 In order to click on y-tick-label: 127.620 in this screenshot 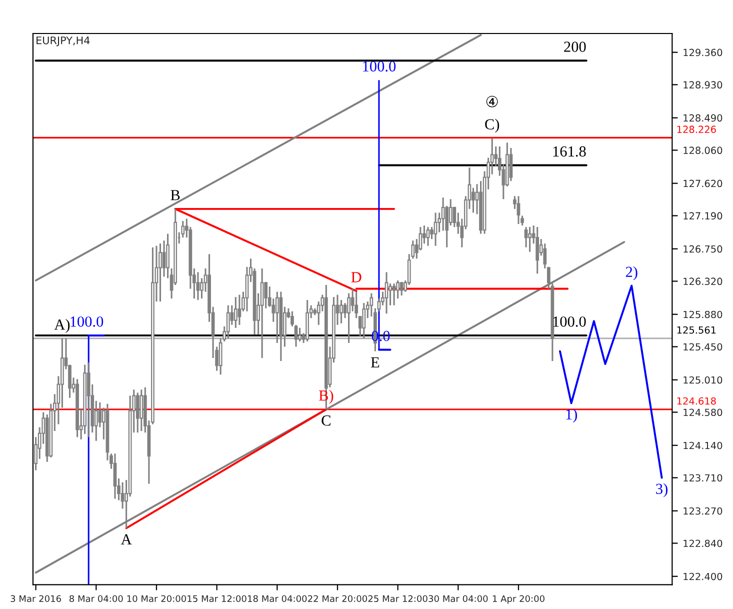, I will do `click(703, 184)`.